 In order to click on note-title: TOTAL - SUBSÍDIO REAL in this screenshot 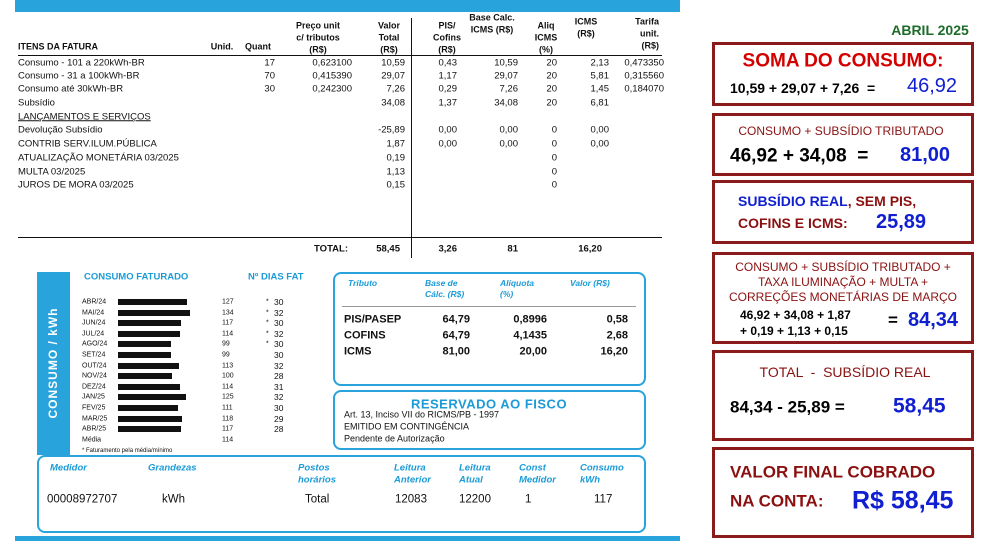, I will do `click(845, 372)`.